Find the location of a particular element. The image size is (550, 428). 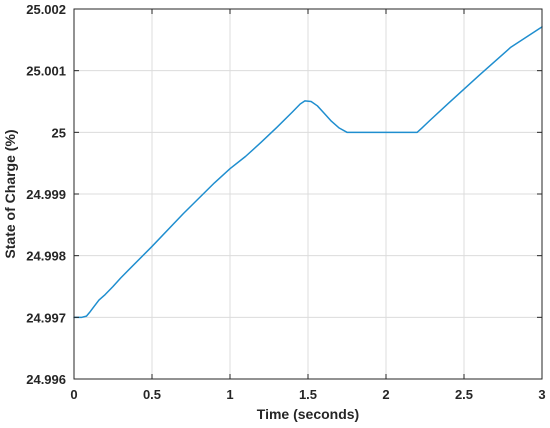

x-tick-label: 0.5 is located at coordinates (152, 394).